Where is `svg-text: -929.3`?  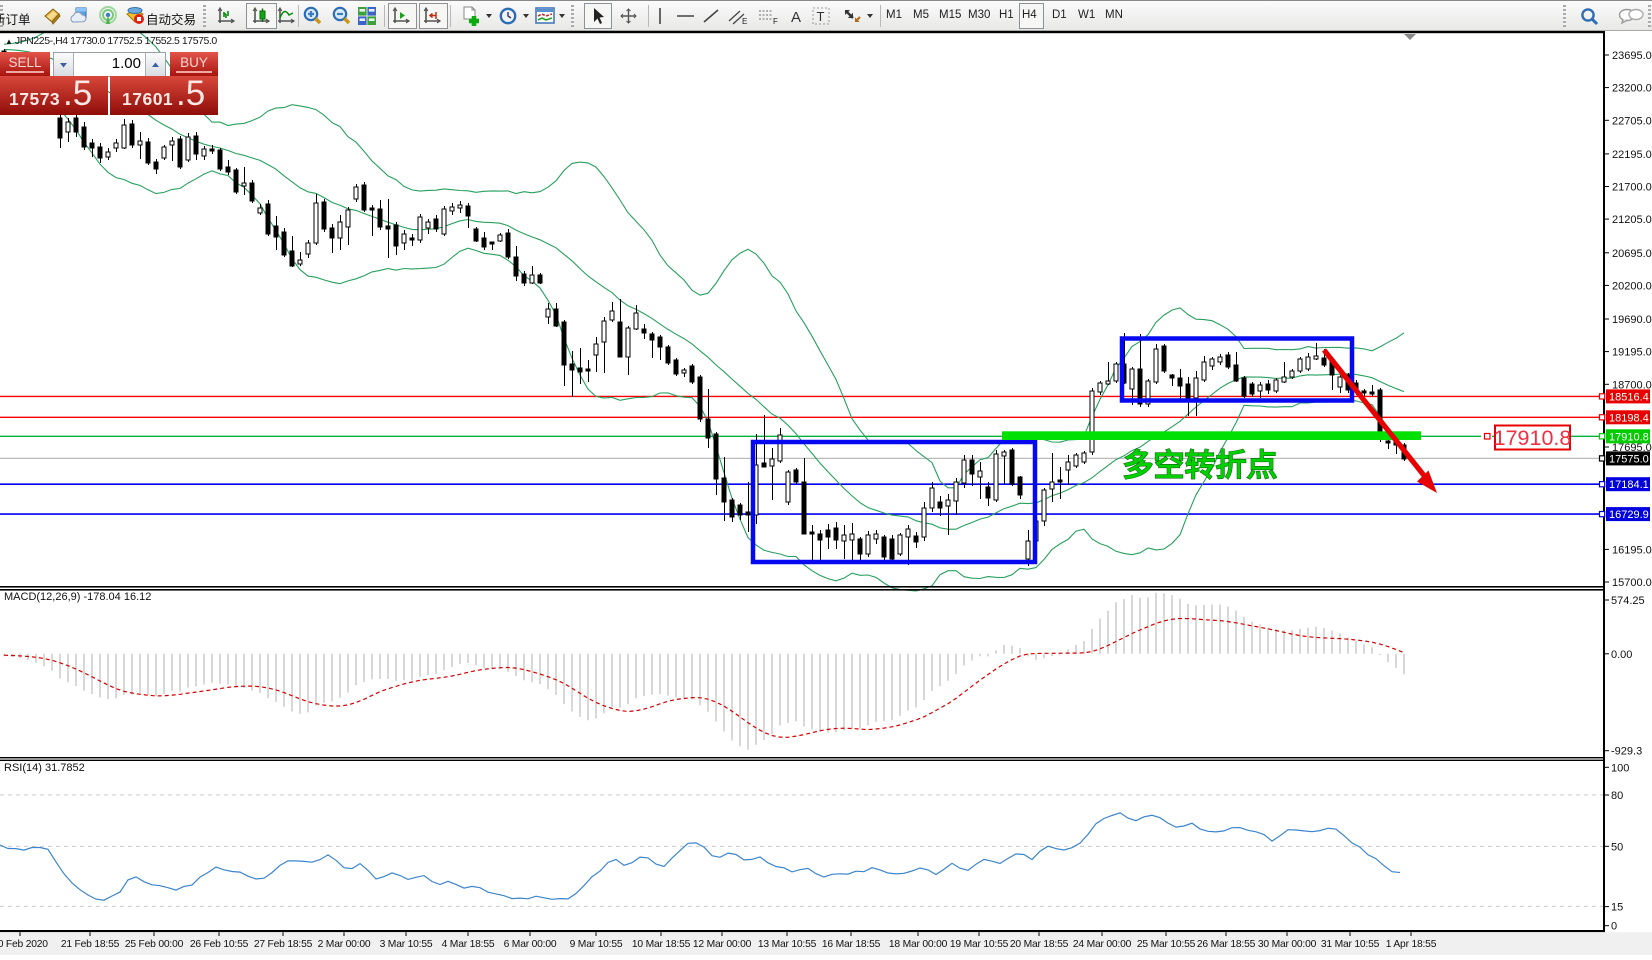 svg-text: -929.3 is located at coordinates (1626, 752).